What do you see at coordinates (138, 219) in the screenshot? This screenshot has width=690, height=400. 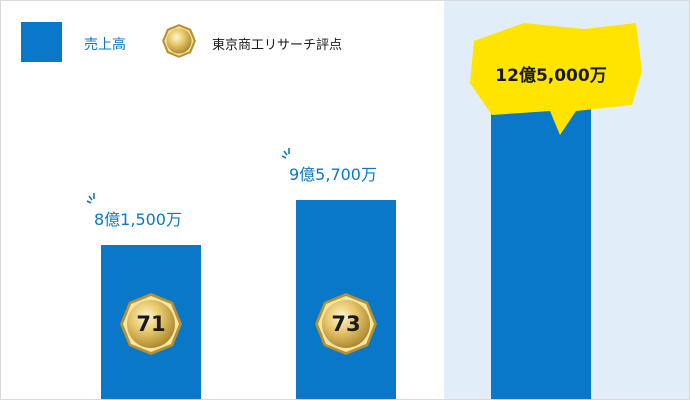 I see `value-label-1: 8億1,500万` at bounding box center [138, 219].